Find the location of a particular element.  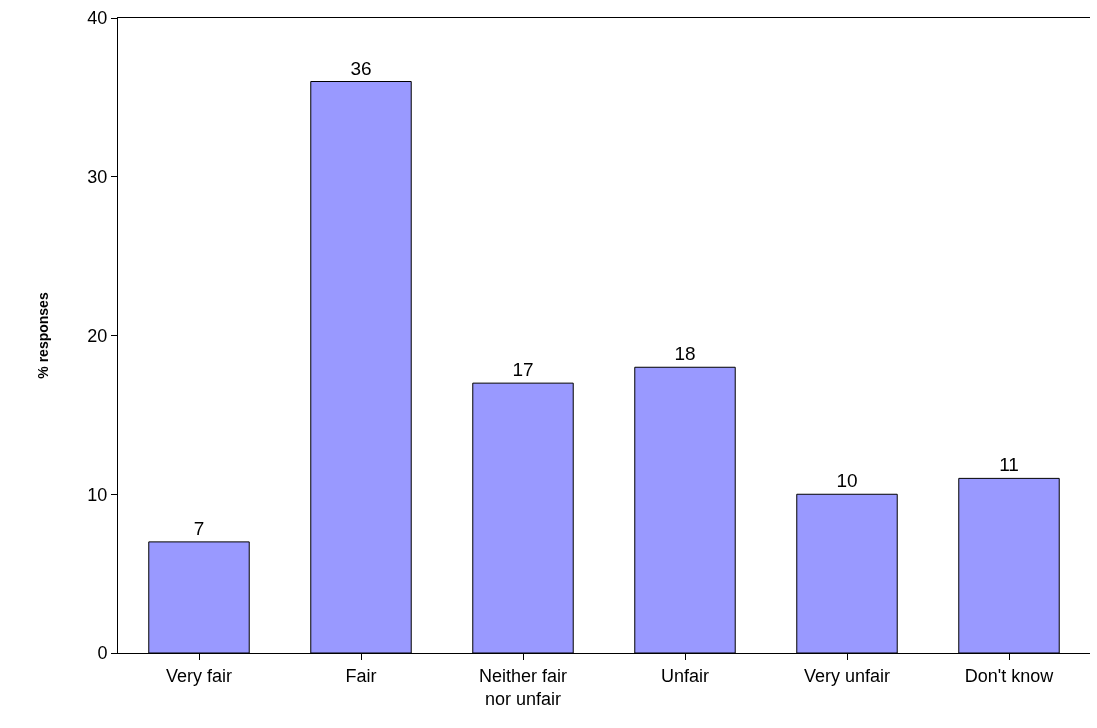

y-tick-label: 40 is located at coordinates (97, 18).